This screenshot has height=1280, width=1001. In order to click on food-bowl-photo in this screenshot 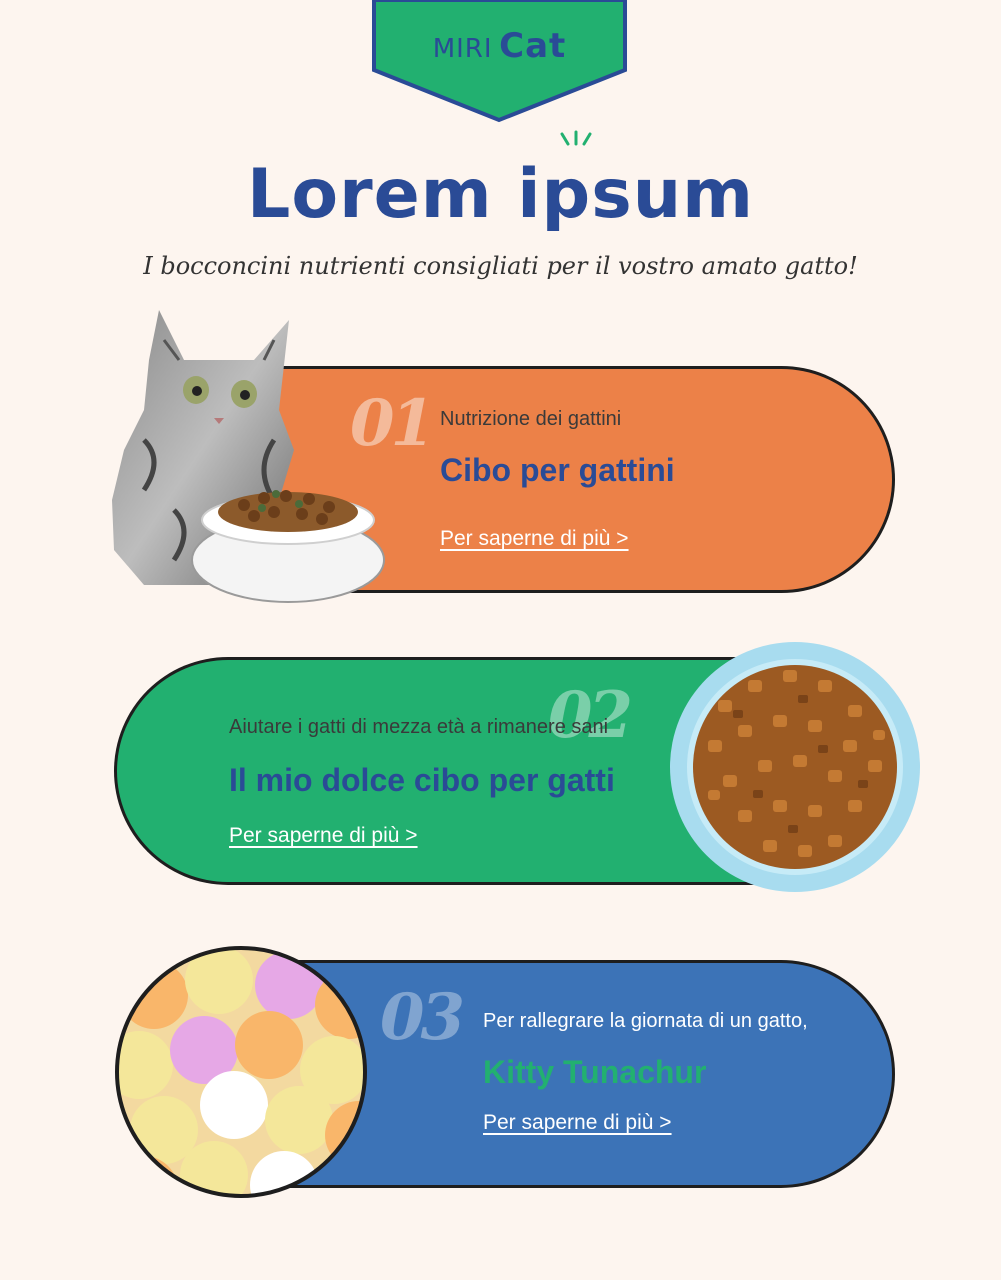, I will do `click(795, 767)`.